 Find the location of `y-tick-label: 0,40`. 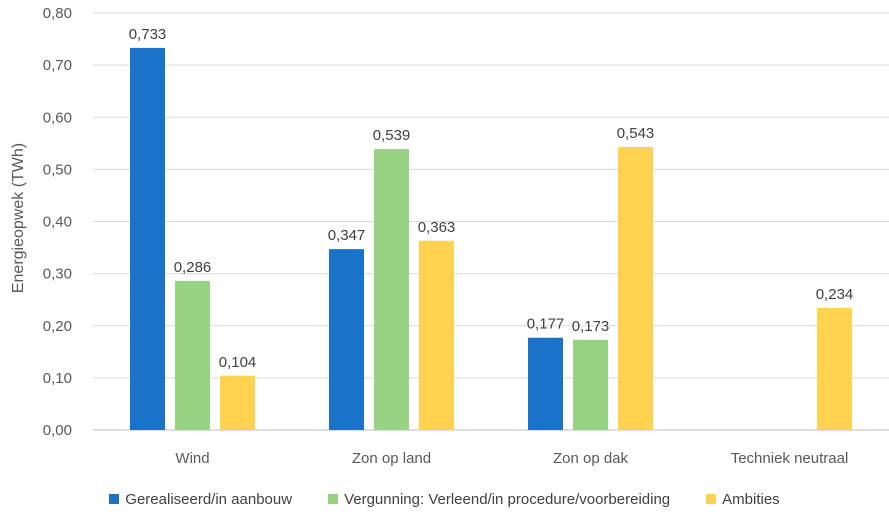

y-tick-label: 0,40 is located at coordinates (57, 222).